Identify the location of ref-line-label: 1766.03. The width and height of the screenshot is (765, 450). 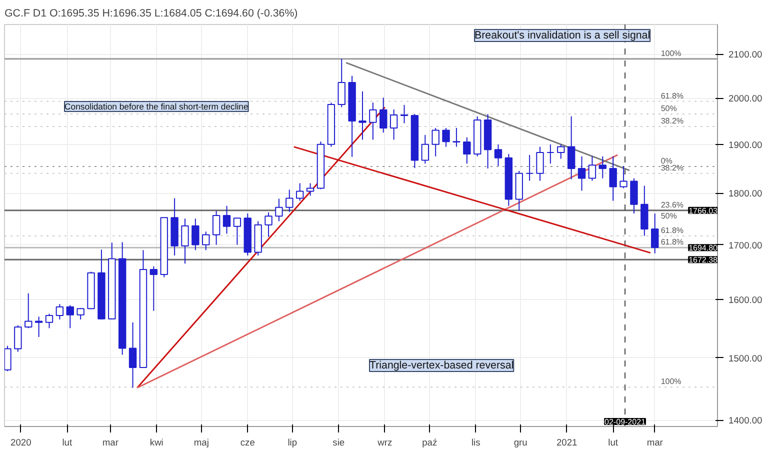
(703, 211).